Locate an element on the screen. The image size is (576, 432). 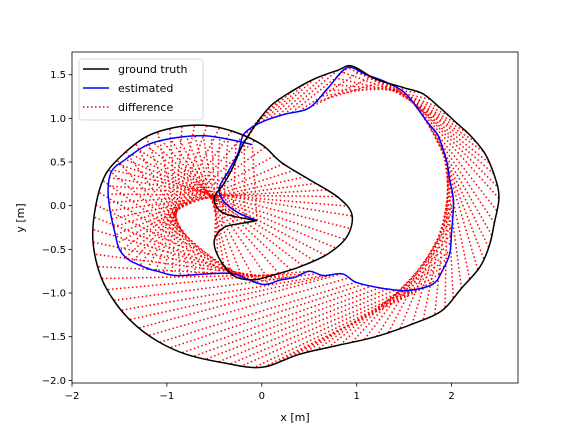
y-axis-ticks: −2.0 −1.5 −1.0 −0.5 0.0 0.5 1.0 1.5 is located at coordinates (57, 228).